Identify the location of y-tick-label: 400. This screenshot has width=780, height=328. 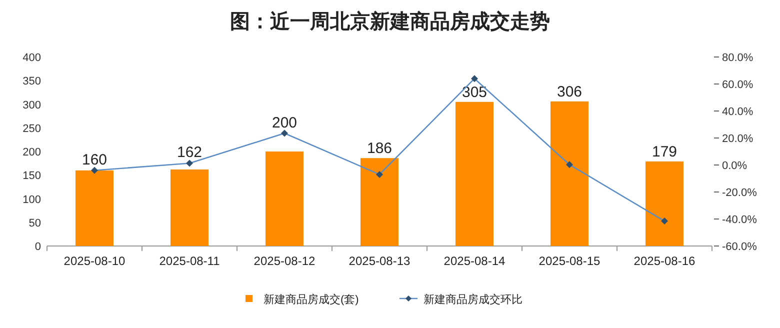
(31, 58).